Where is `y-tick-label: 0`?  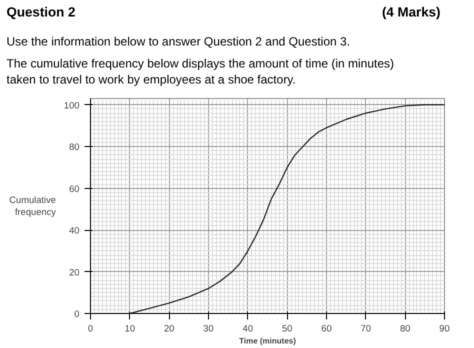 y-tick-label: 0 is located at coordinates (77, 314).